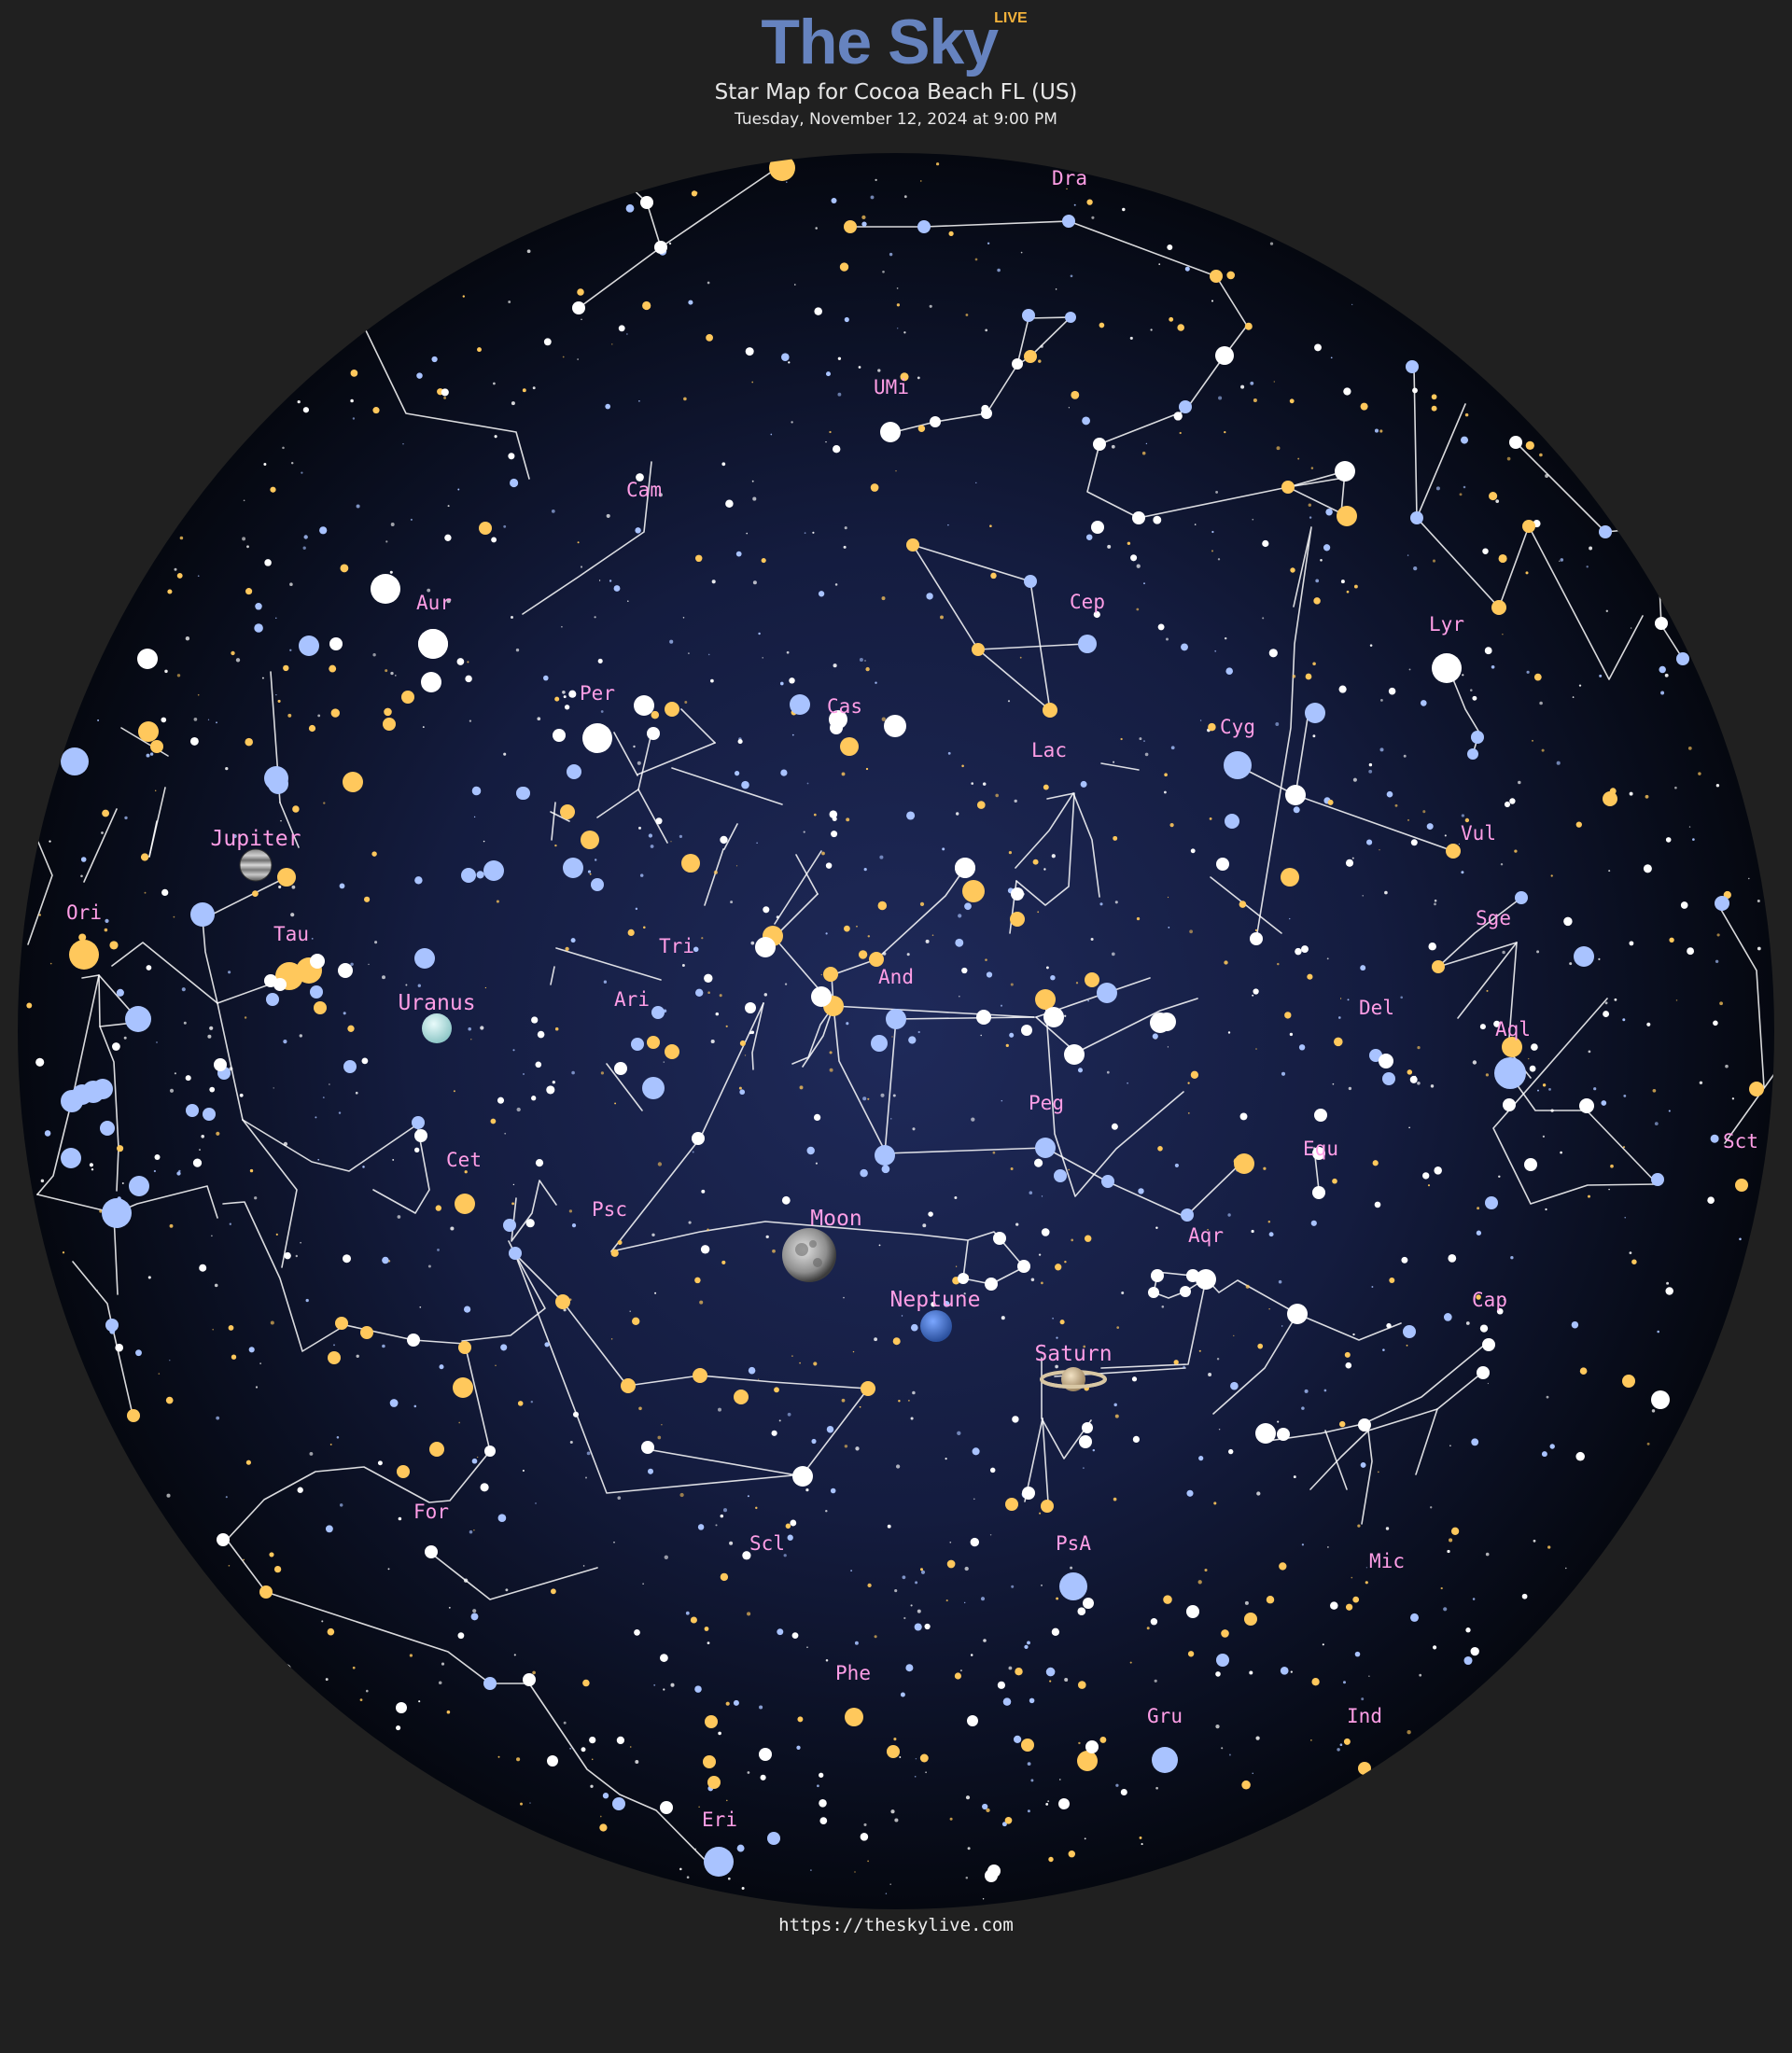 The height and width of the screenshot is (2053, 1792). What do you see at coordinates (809, 1255) in the screenshot?
I see `moon-icon` at bounding box center [809, 1255].